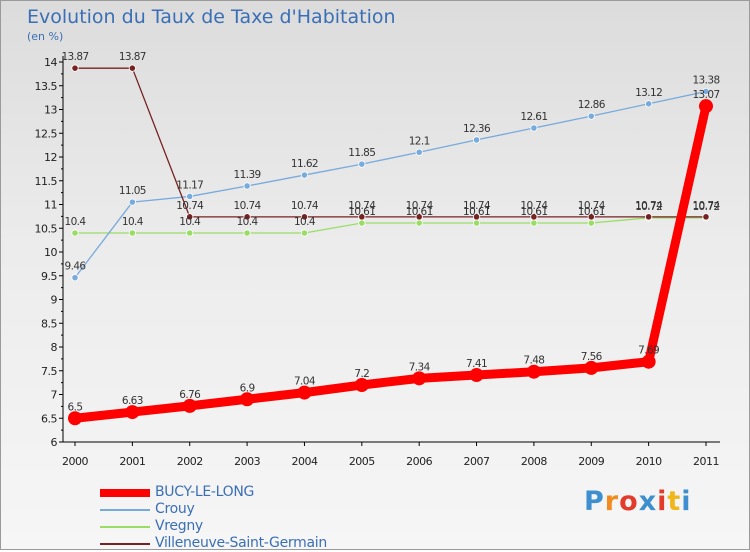  Describe the element at coordinates (533, 361) in the screenshot. I see `data-label: 7.48` at that location.